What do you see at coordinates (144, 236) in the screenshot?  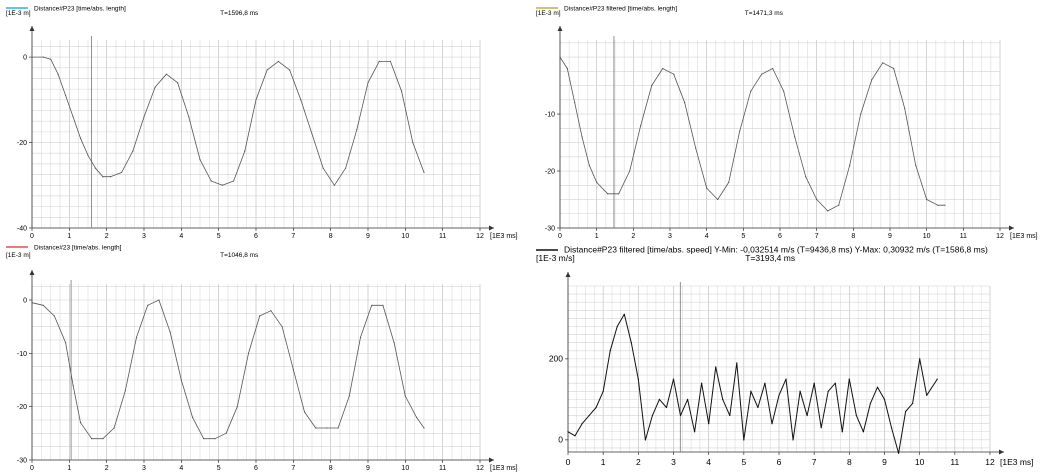 I see `x-tick-label: 3` at bounding box center [144, 236].